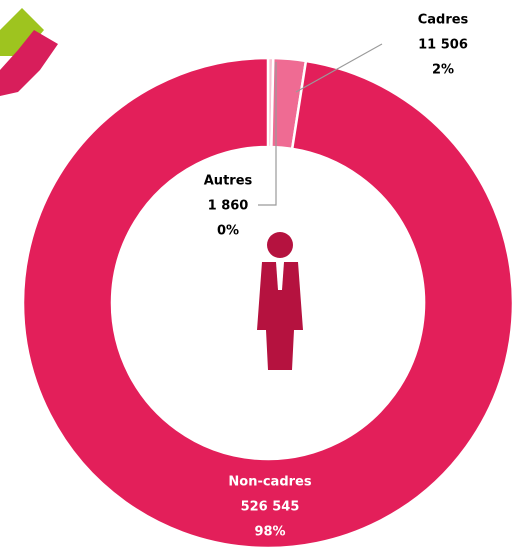  Describe the element at coordinates (228, 231) in the screenshot. I see `percent-label: 0%` at that location.